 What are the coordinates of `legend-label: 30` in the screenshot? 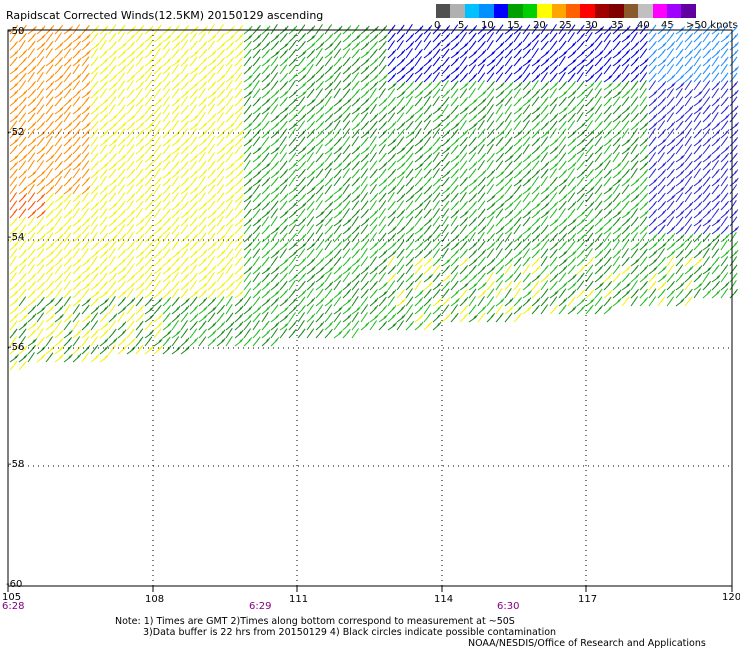 It's located at (591, 25).